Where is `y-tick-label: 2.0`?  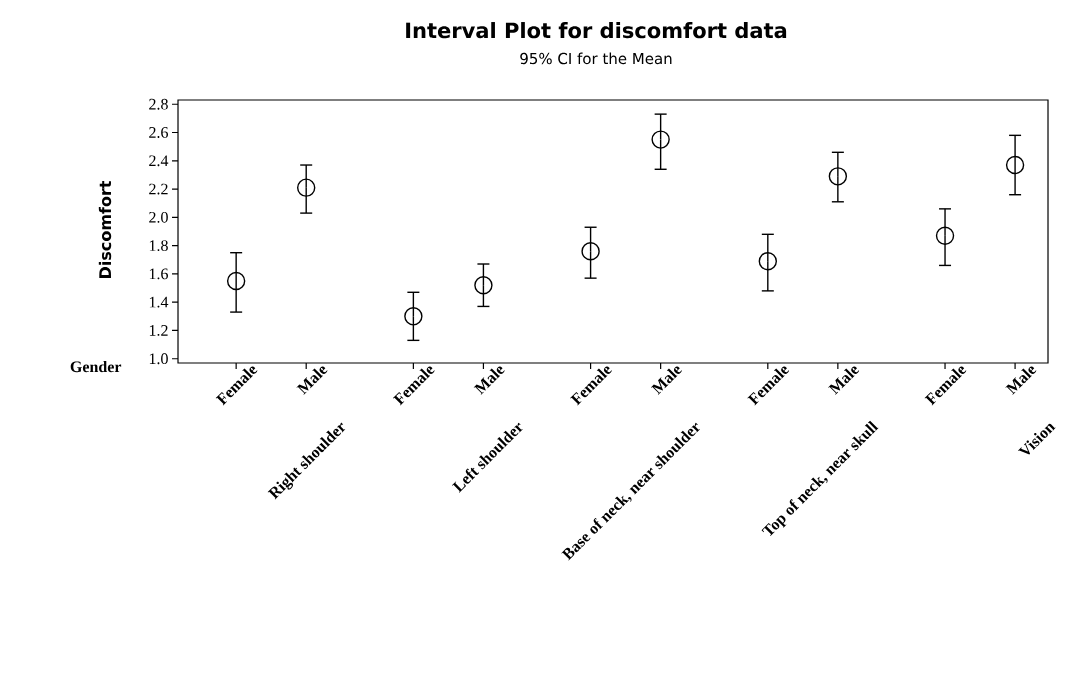 y-tick-label: 2.0 is located at coordinates (158, 217).